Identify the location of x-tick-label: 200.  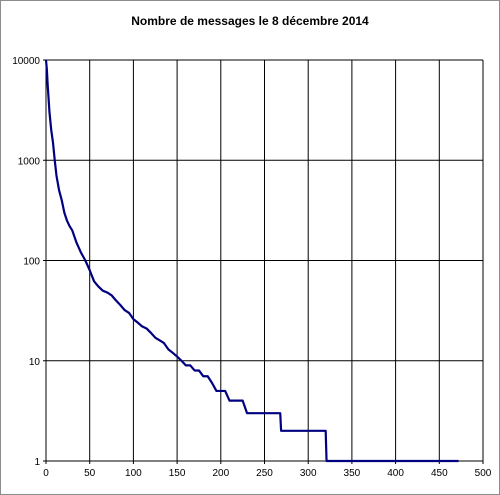
(220, 473).